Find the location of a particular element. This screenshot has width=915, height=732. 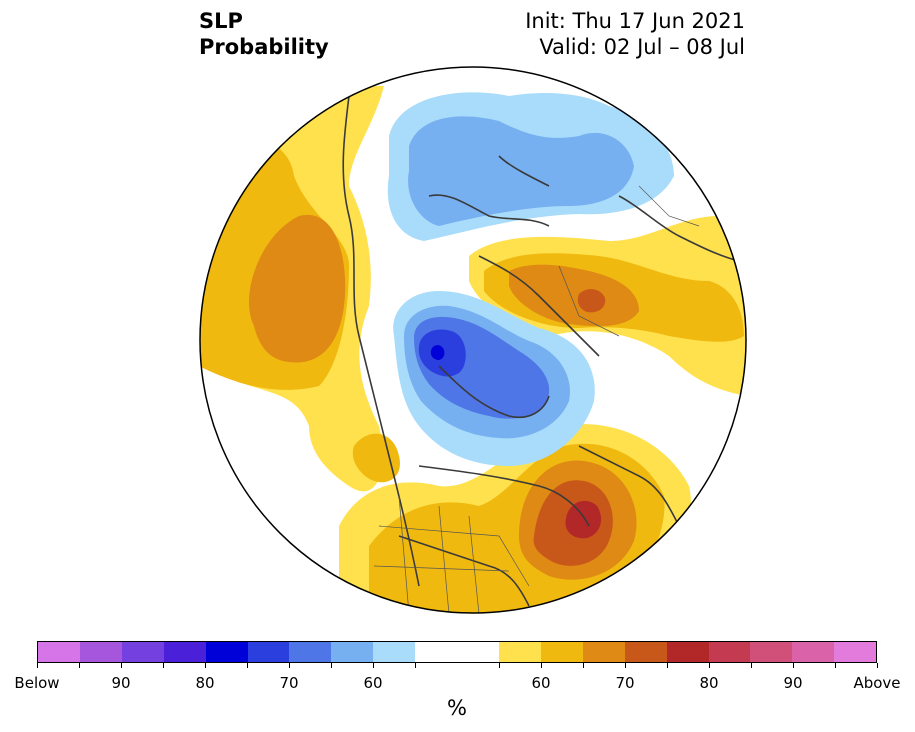

region-arctic-greenland-low-center is located at coordinates (437, 352).